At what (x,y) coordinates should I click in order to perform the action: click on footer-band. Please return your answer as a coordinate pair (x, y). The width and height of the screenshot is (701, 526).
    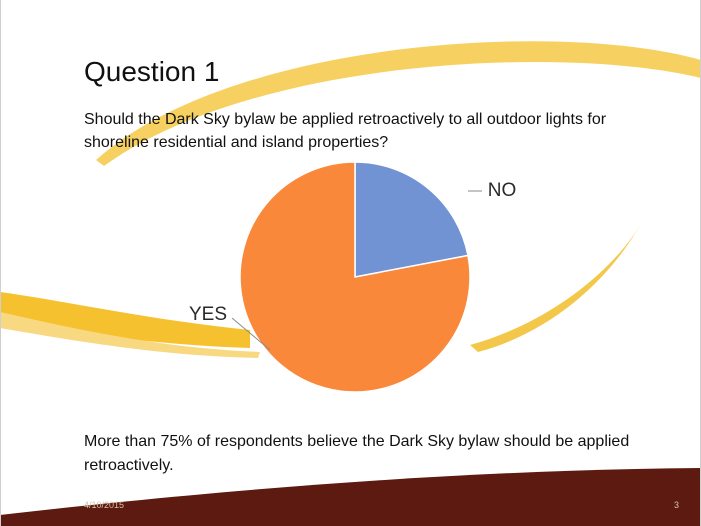
    Looking at the image, I should click on (350, 497).